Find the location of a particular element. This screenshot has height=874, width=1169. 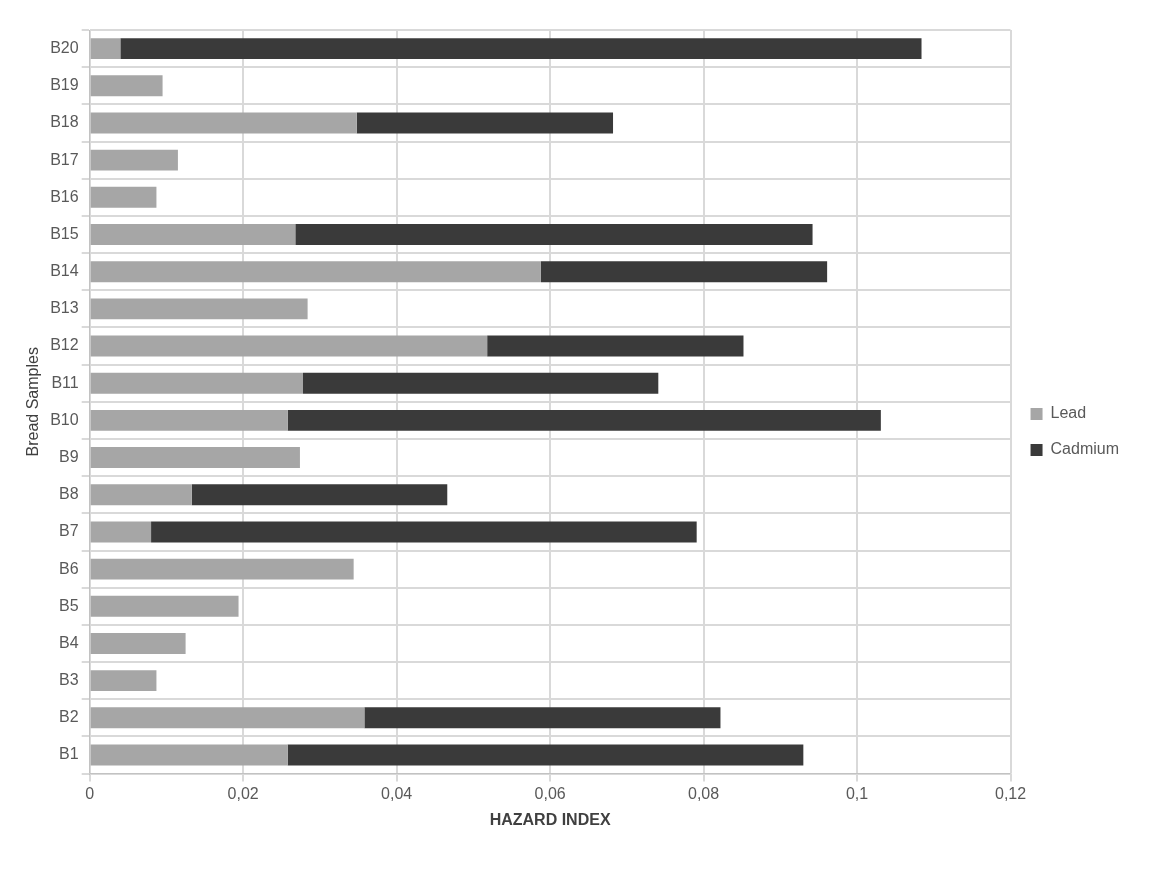

x-tick-label: 0,06 is located at coordinates (550, 793).